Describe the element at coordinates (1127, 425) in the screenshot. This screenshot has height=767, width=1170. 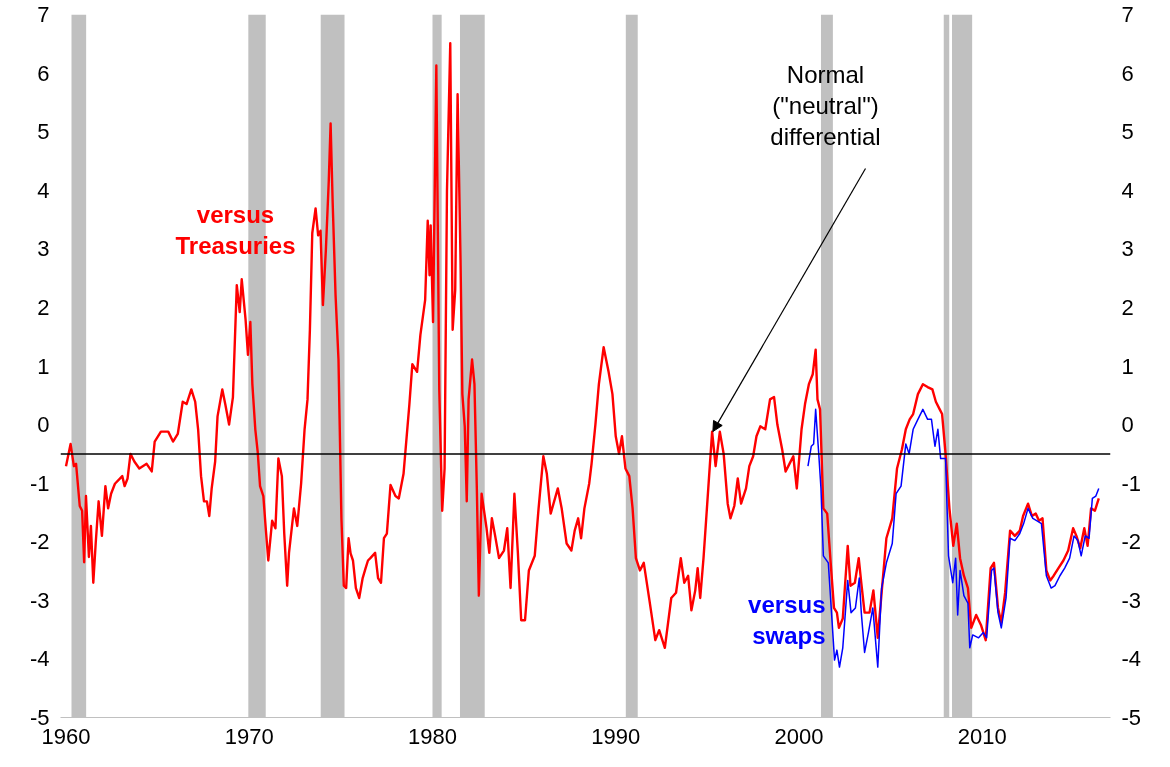
I see `y2-tick-label: 0` at that location.